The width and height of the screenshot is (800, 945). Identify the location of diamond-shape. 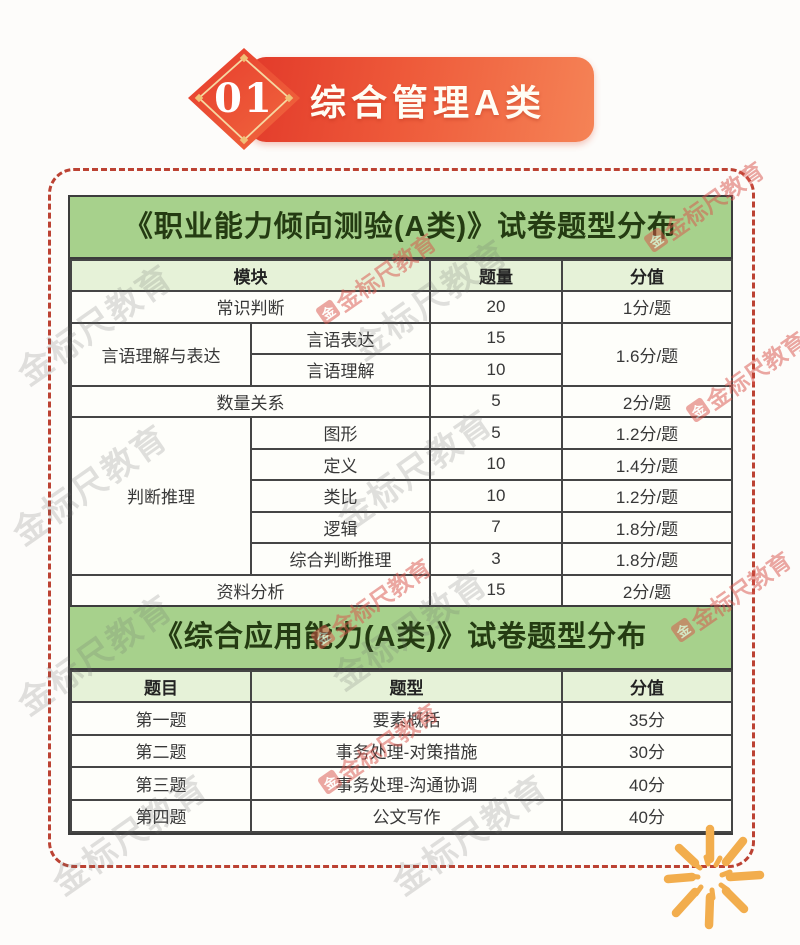
(244, 99).